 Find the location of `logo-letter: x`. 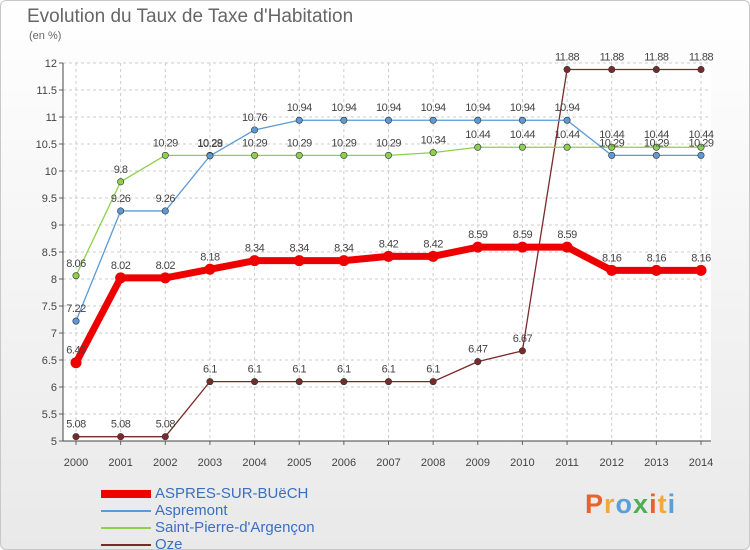

logo-letter: x is located at coordinates (641, 504).